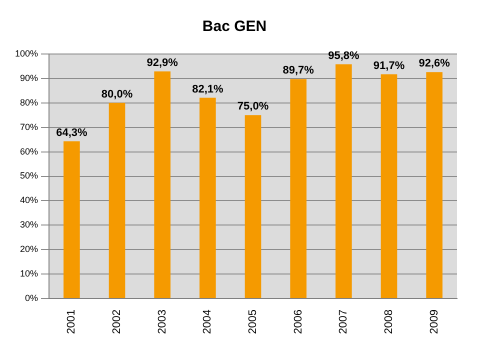 Image resolution: width=485 pixels, height=349 pixels. I want to click on y-tick-label: 40%, so click(29, 200).